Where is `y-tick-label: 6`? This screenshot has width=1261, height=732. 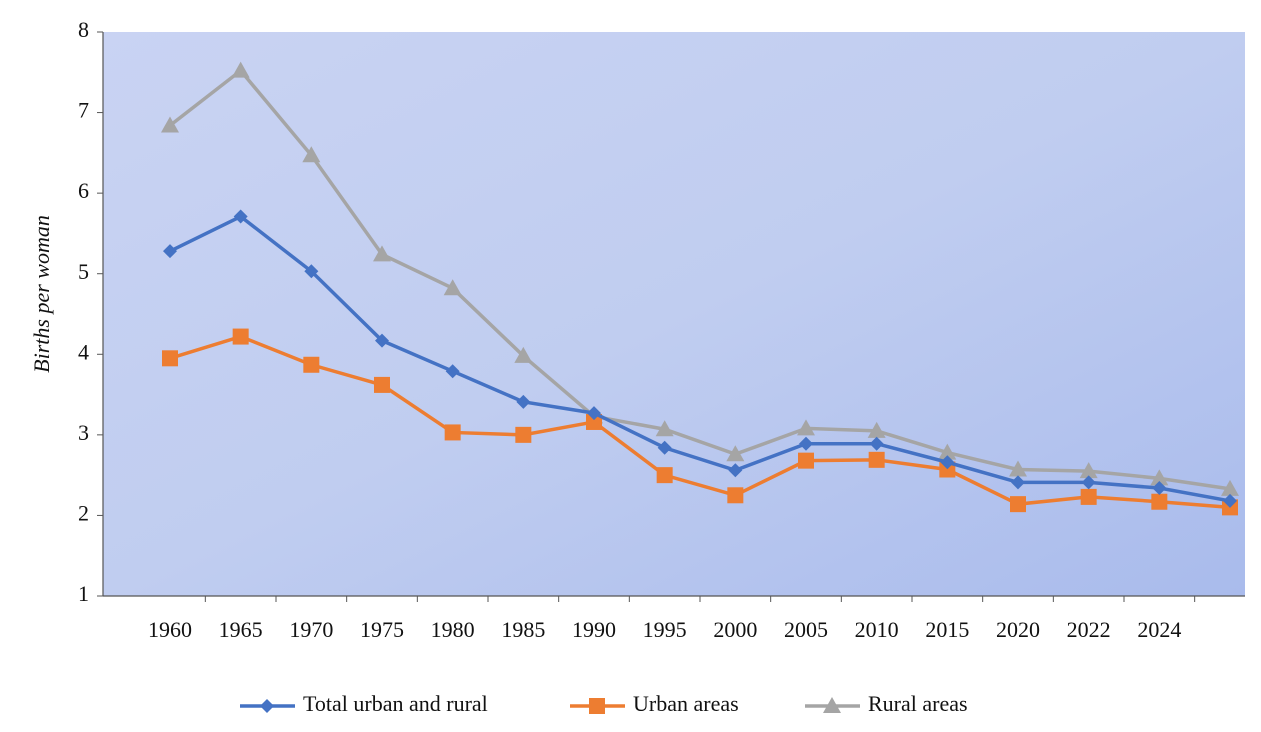
y-tick-label: 6 is located at coordinates (83, 190).